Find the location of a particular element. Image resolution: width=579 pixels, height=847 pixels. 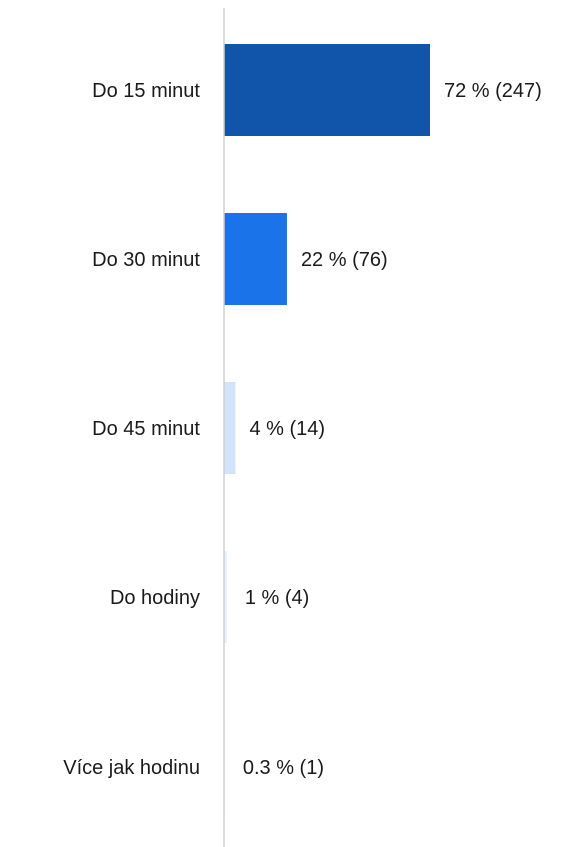

data-label-3: 4 % (14) is located at coordinates (287, 429).